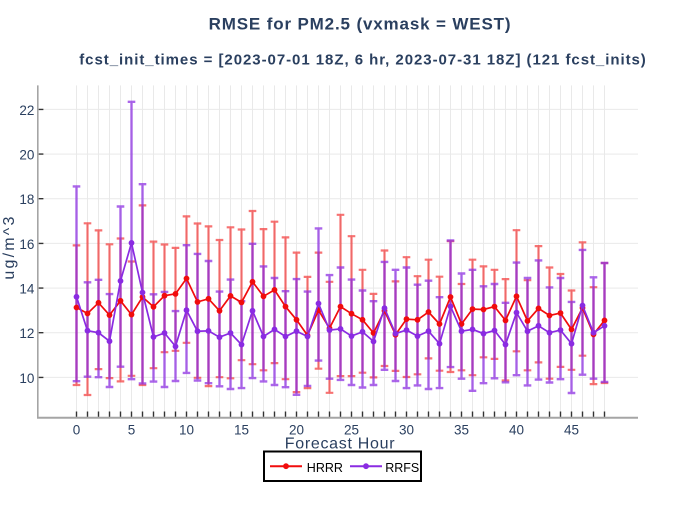 Image resolution: width=700 pixels, height=505 pixels. I want to click on svg-text: Forecast Hour, so click(340, 444).